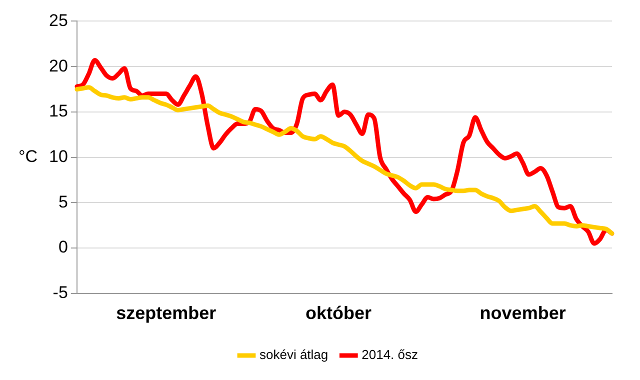  I want to click on legend-label: sokévi átlag, so click(293, 354).